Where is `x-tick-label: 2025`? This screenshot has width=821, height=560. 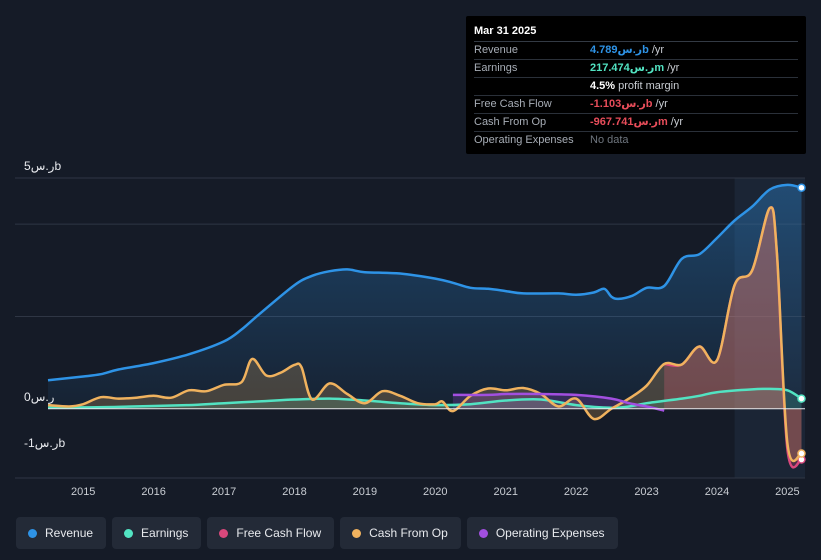 x-tick-label: 2025 is located at coordinates (787, 492).